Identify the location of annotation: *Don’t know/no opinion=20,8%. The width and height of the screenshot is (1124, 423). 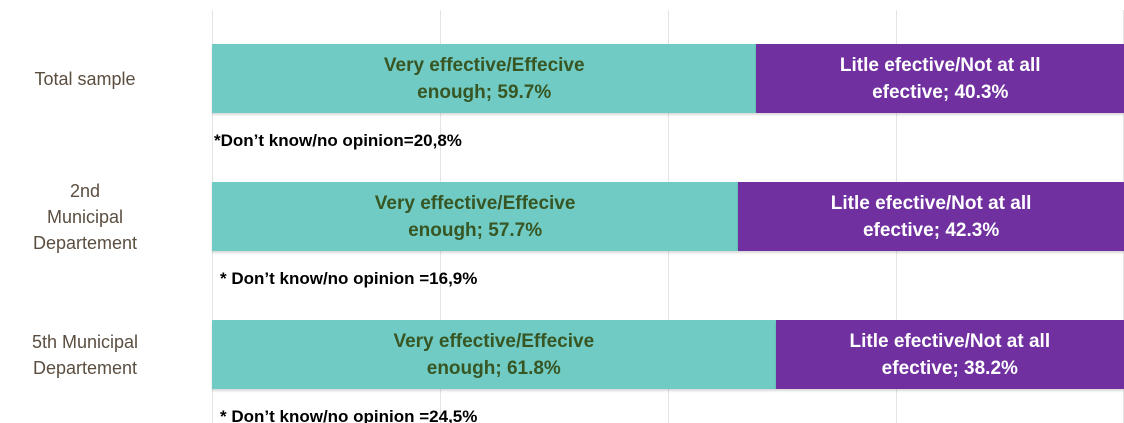
(338, 140).